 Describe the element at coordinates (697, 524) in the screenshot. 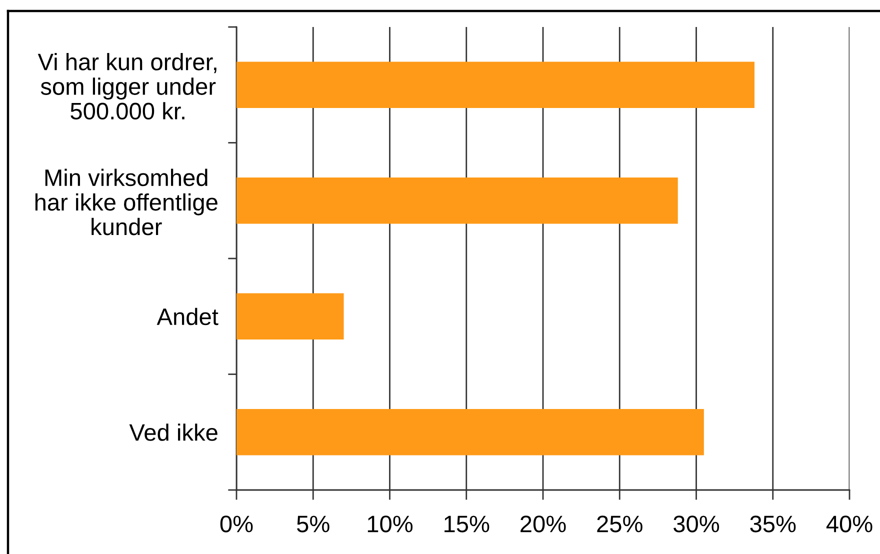

I see `x-tick-label: 30%` at that location.